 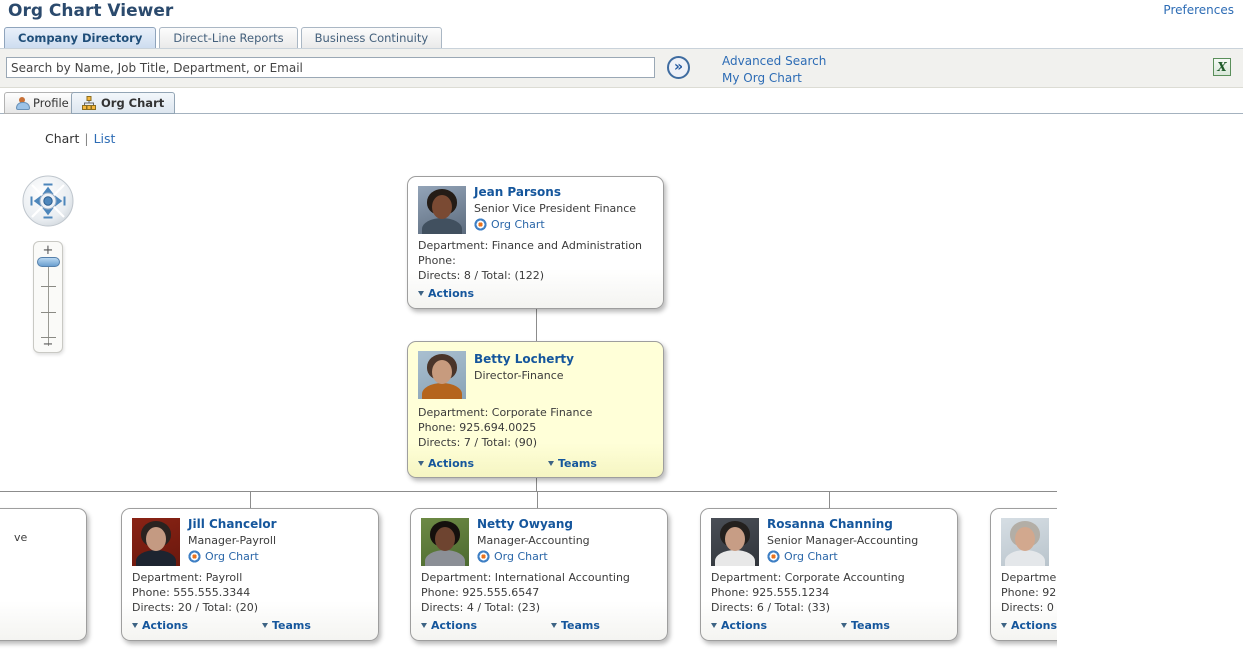 I want to click on employee-phone: Phone: 925.694.0025, so click(x=477, y=427).